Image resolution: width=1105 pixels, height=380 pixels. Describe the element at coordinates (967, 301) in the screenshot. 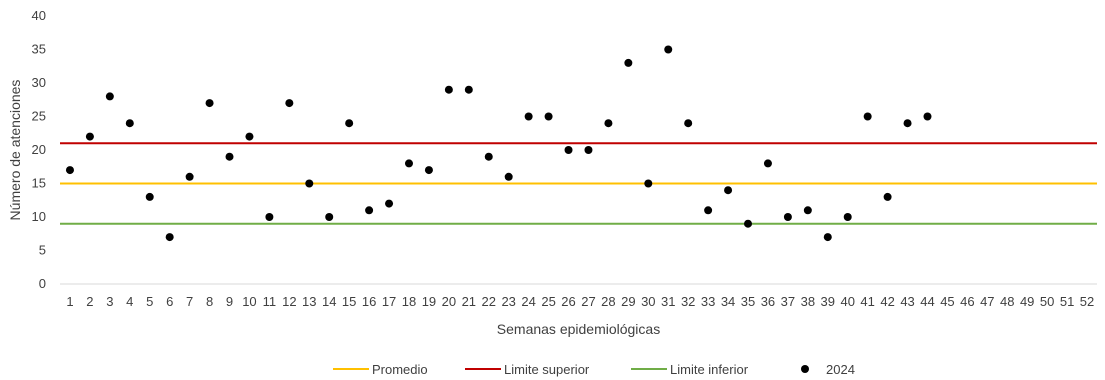

I see `x-tick-label: 46` at that location.